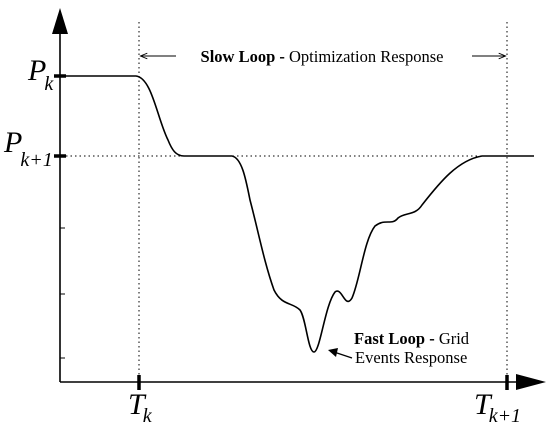  I want to click on label-tk-main: T, so click(137, 404).